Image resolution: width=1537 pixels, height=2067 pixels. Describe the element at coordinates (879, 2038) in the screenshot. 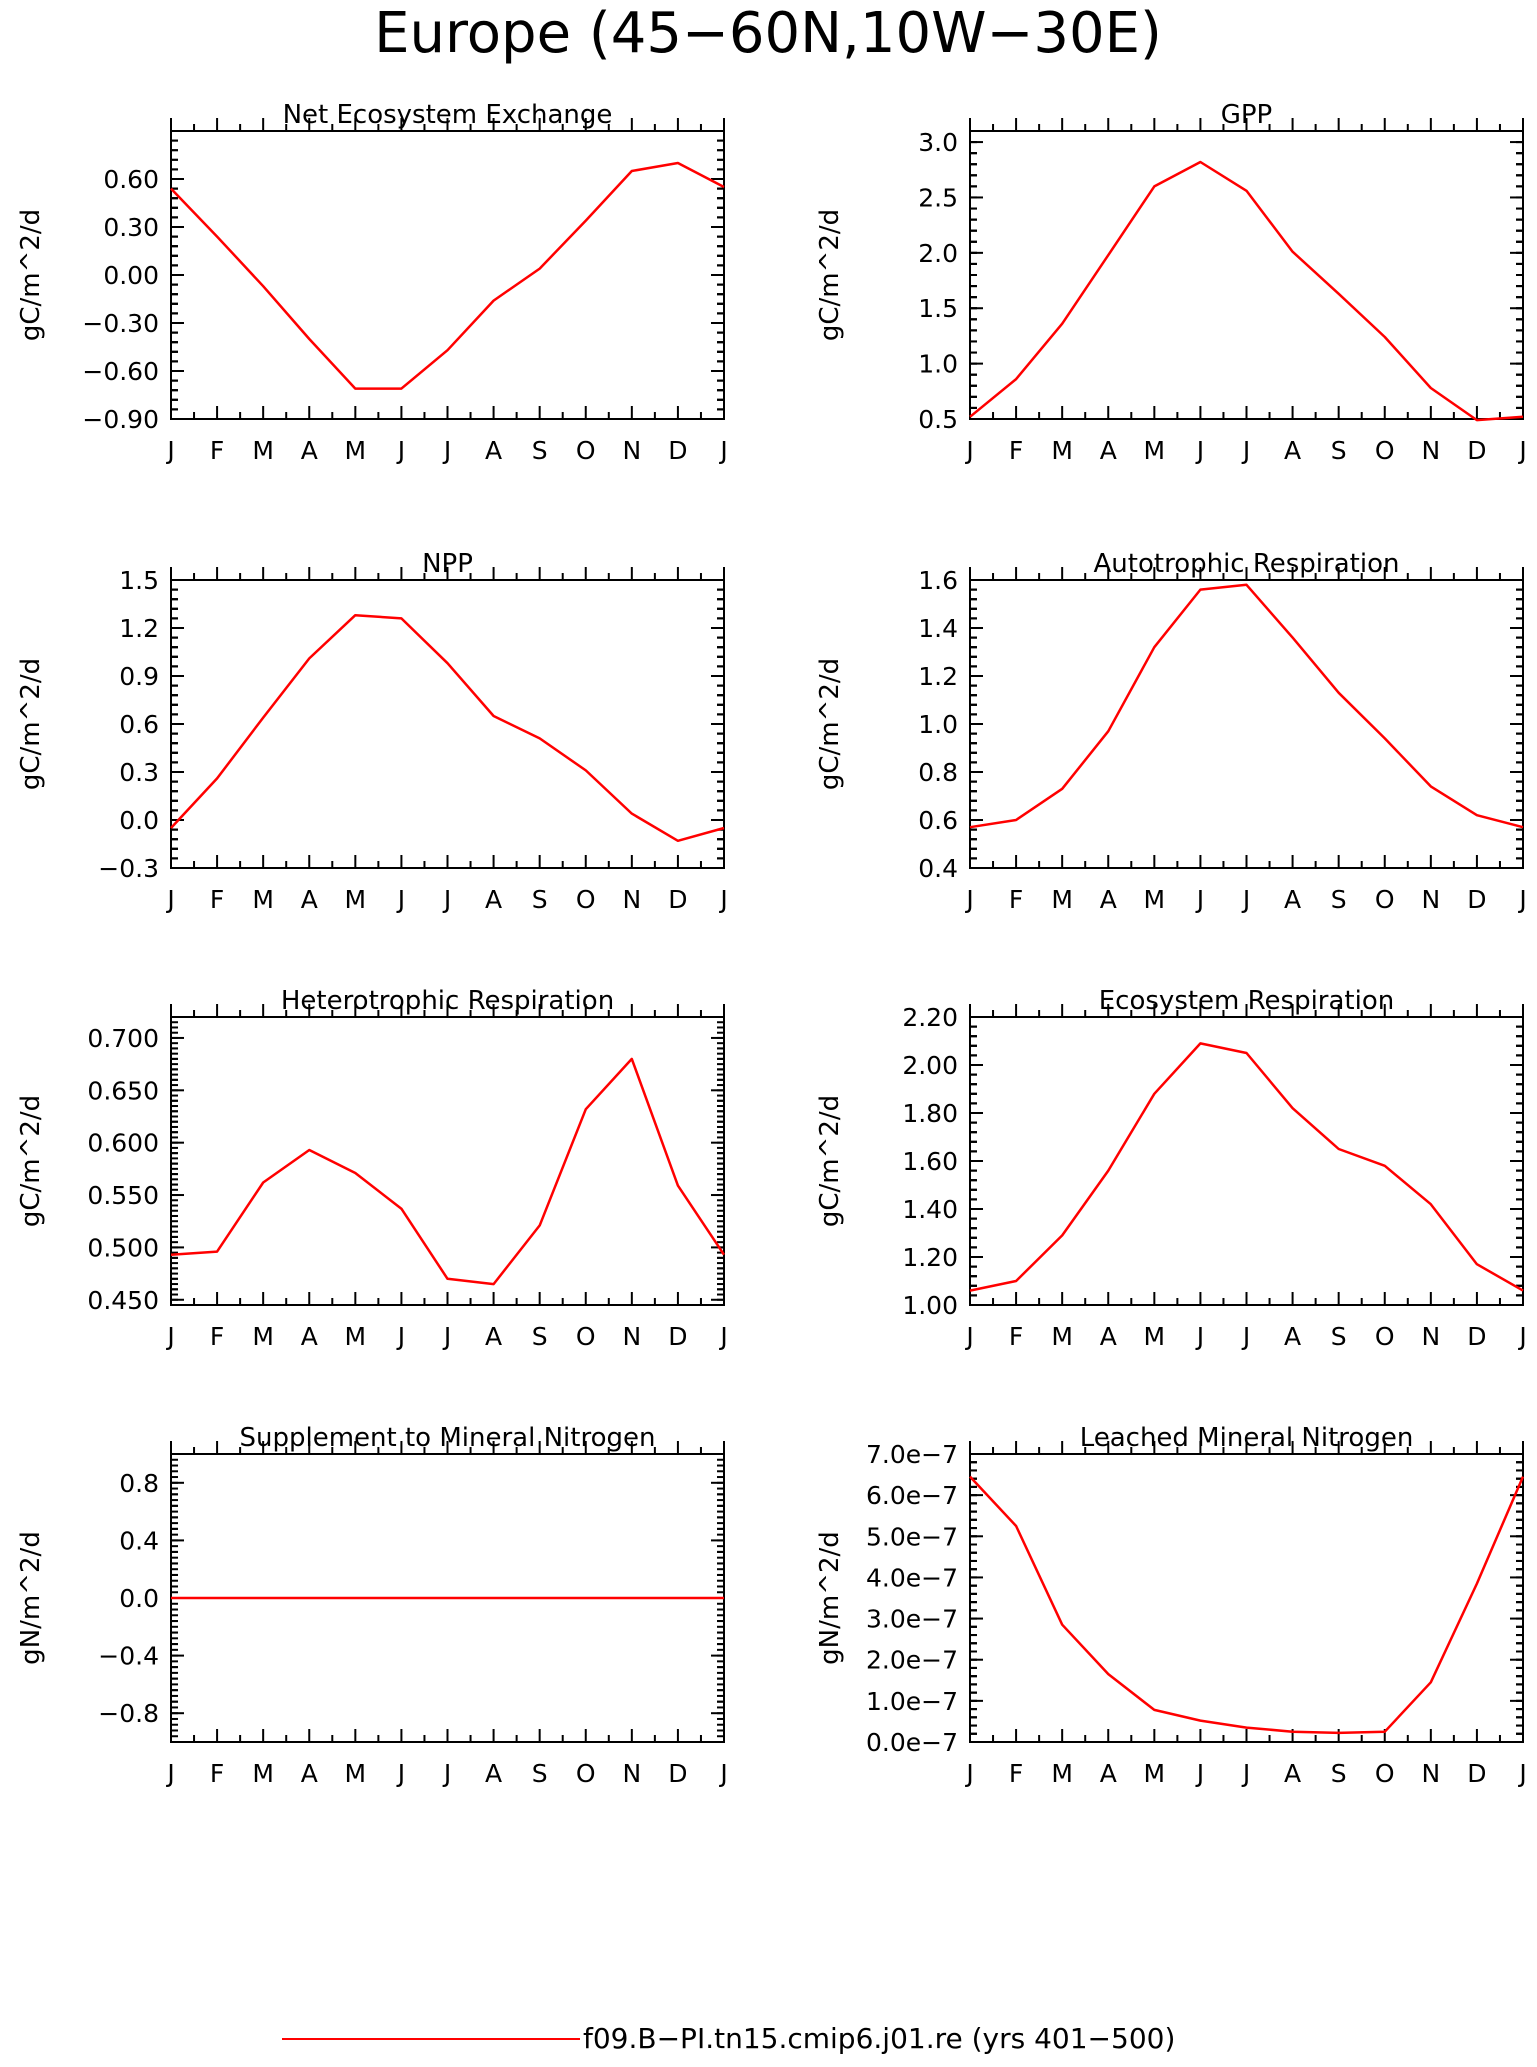

I see `legend-label: f09.B−PI.tn15.cmip6.j01.re (yrs 401−500)` at that location.